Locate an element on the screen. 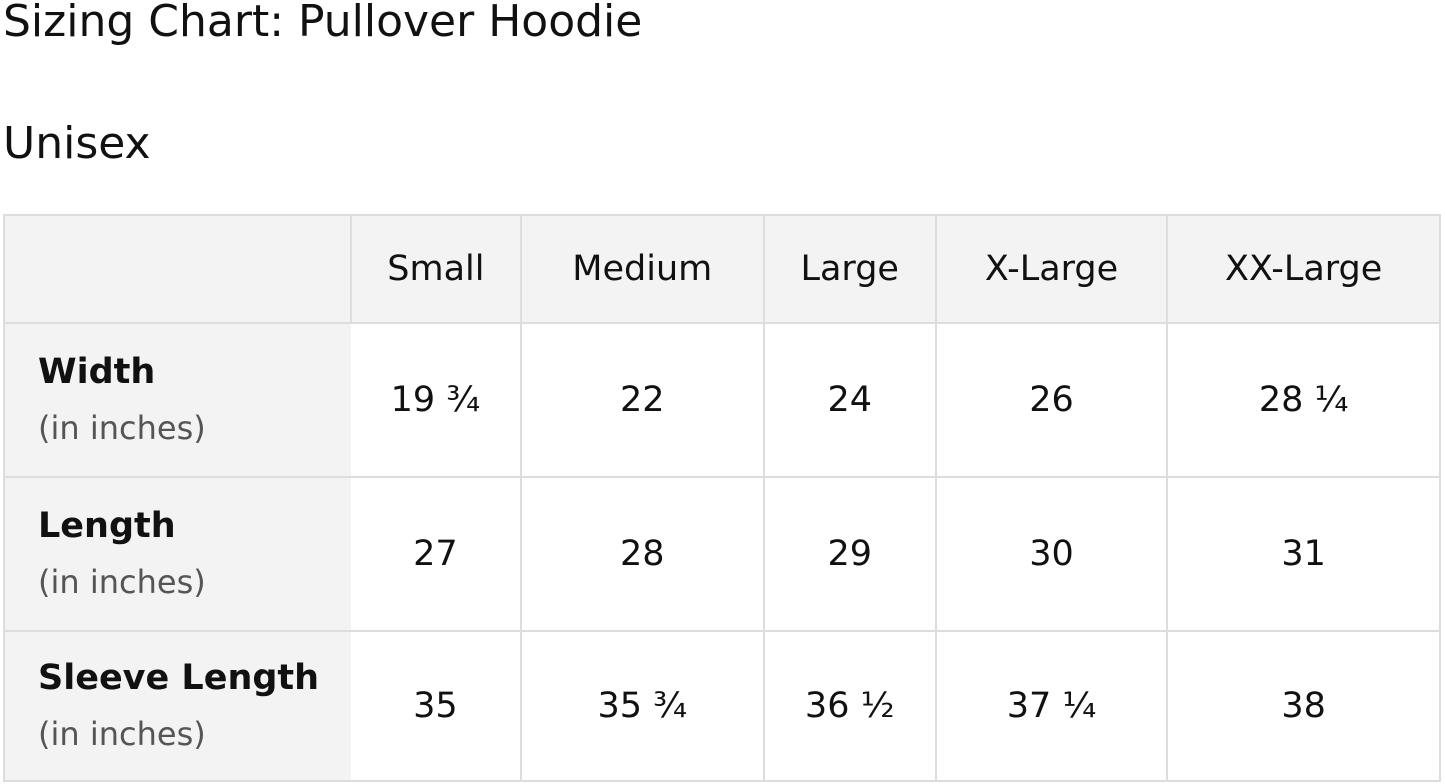 This screenshot has height=784, width=1445. size-value-cell: 30 is located at coordinates (1051, 554).